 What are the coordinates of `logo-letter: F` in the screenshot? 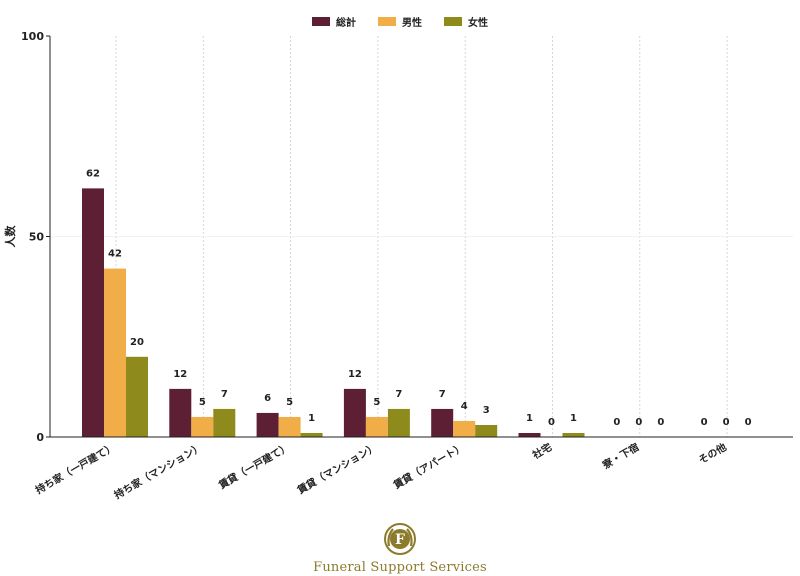 It's located at (400, 540).